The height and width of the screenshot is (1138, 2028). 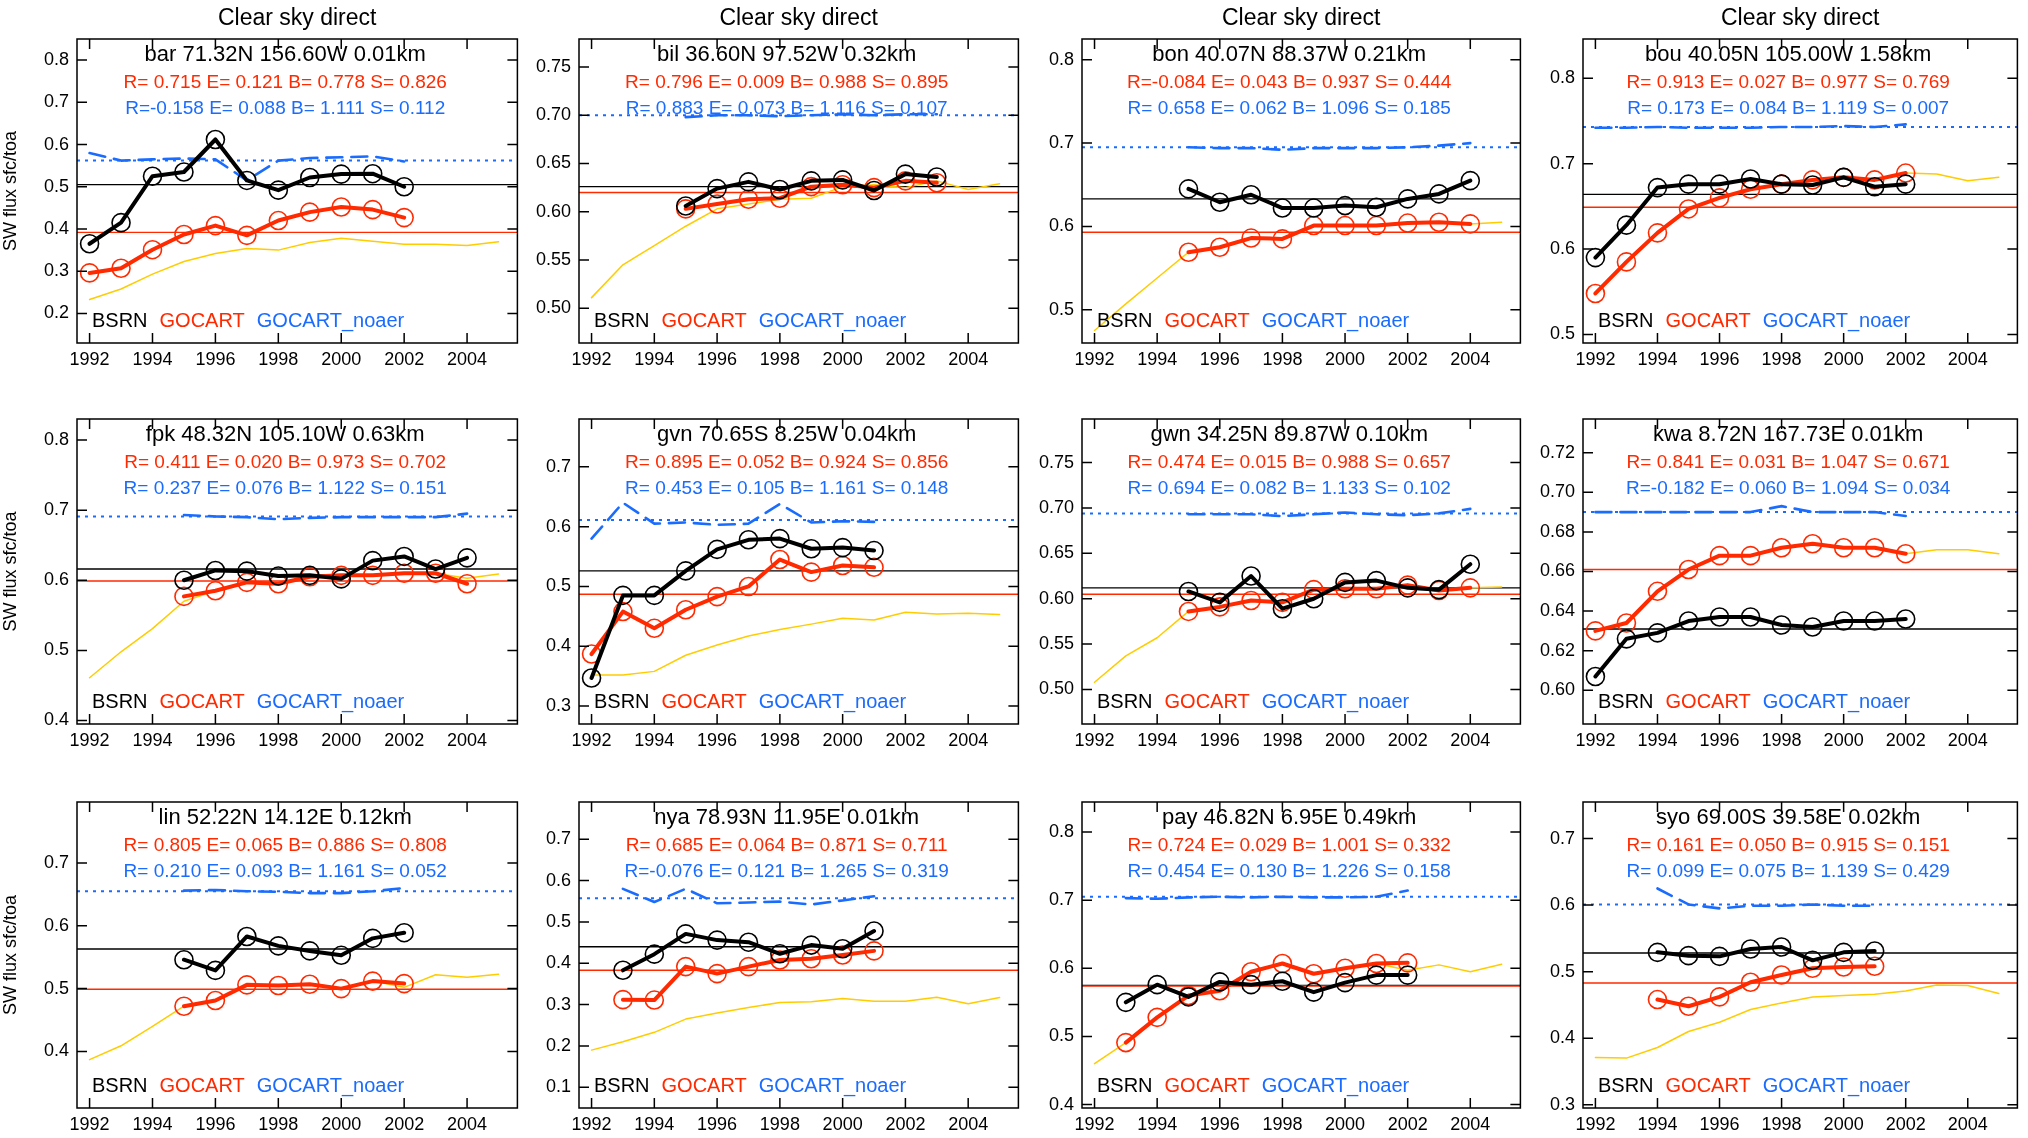 I want to click on annotation: R=-0.076 E= 0.121 B= 1.265 S= 0.319, so click(x=786, y=871).